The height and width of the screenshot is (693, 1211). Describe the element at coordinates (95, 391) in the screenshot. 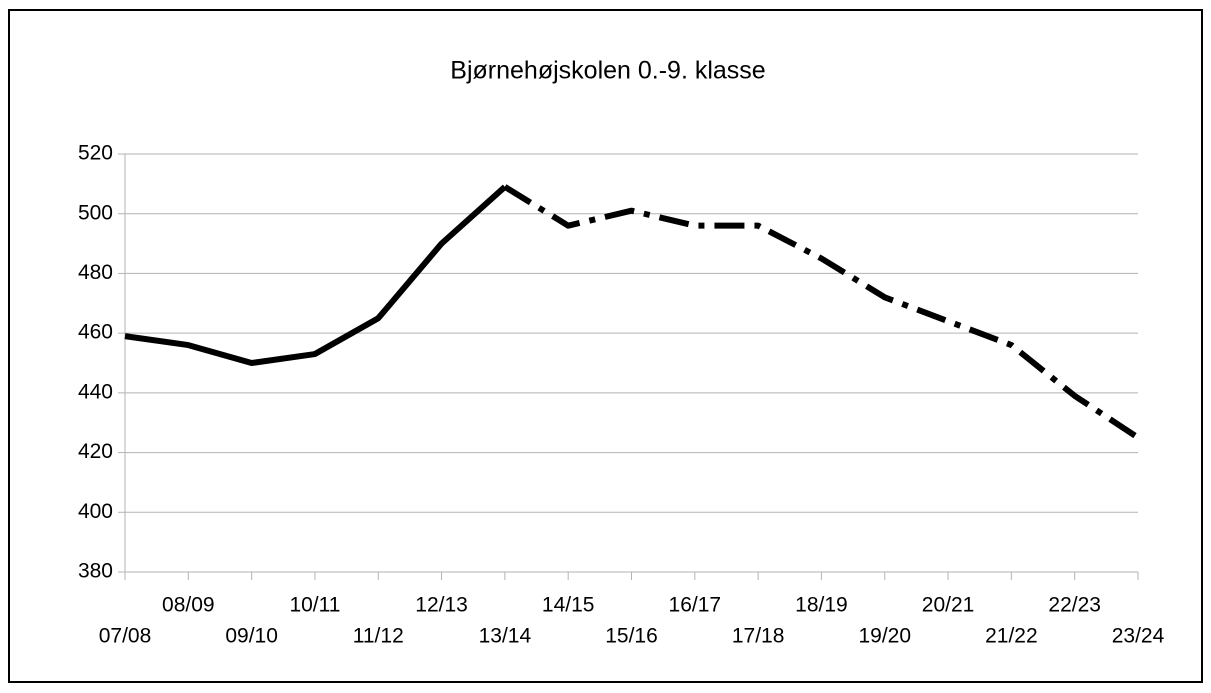

I see `y-tick-label: 440` at that location.